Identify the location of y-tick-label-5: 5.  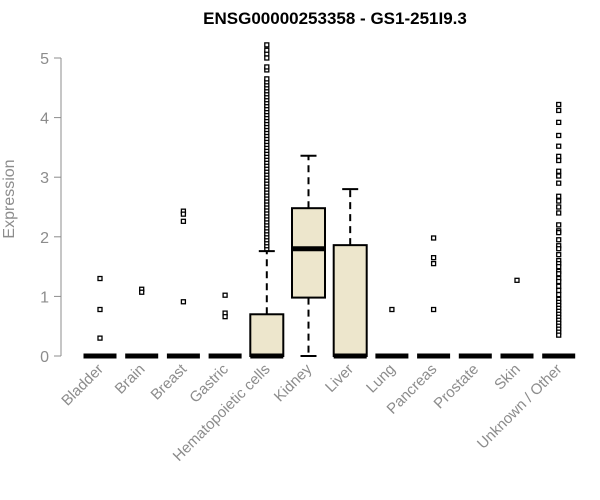
(44, 59).